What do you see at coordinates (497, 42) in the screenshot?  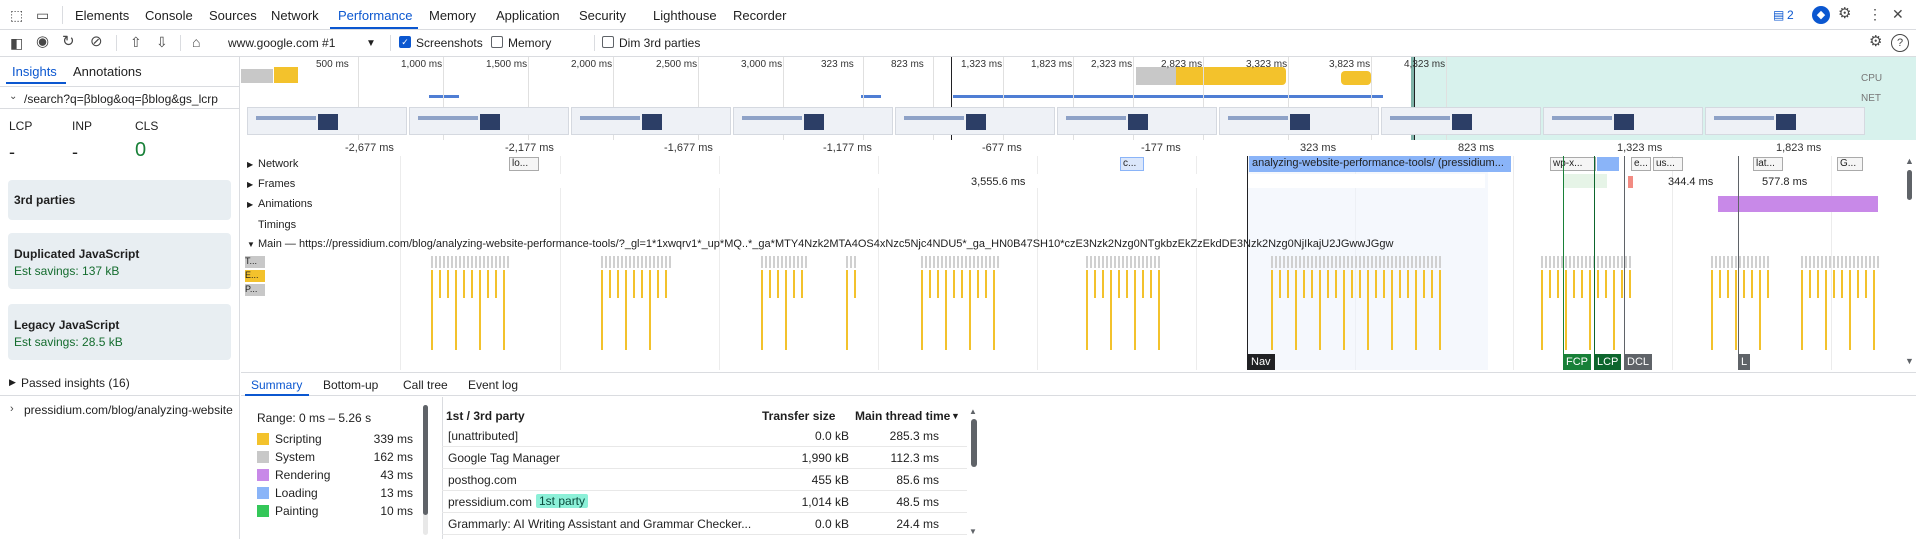 I see `memory-checkbox` at bounding box center [497, 42].